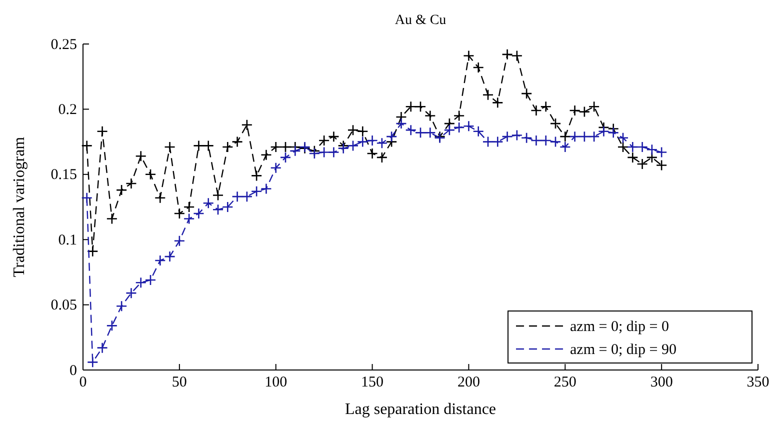 The height and width of the screenshot is (424, 775). What do you see at coordinates (83, 382) in the screenshot?
I see `x-tick-label: 0` at bounding box center [83, 382].